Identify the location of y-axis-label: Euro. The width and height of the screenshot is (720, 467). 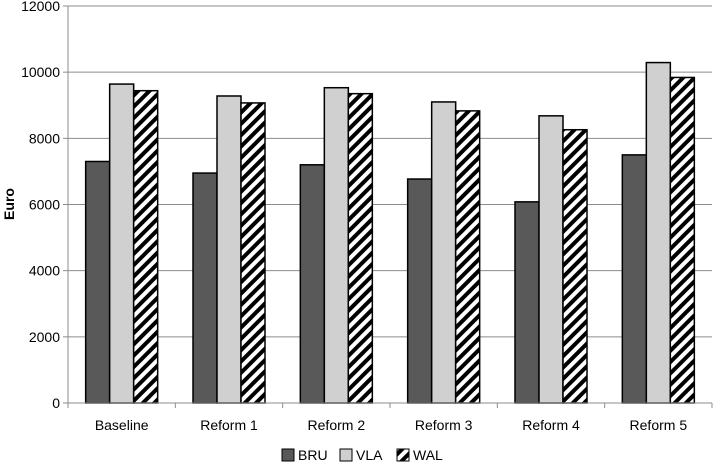
(9, 204).